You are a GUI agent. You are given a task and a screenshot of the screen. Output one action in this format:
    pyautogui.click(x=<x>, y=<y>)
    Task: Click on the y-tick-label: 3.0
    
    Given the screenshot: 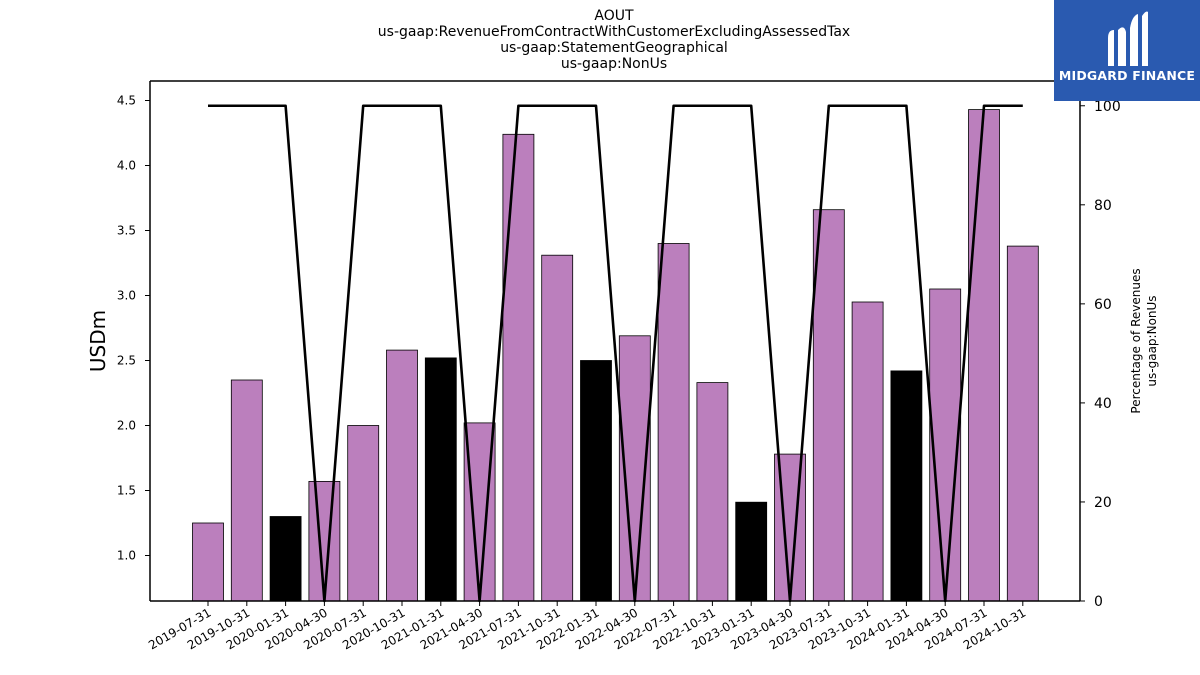 What is the action you would take?
    pyautogui.click(x=126, y=296)
    